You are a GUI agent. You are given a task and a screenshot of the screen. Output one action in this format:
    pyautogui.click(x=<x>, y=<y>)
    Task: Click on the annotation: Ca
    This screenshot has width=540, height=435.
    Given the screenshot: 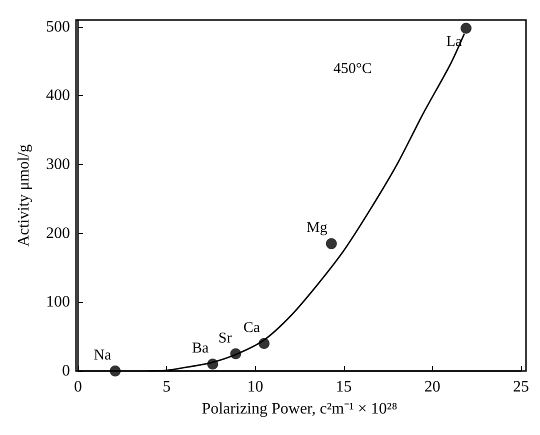 What is the action you would take?
    pyautogui.click(x=251, y=328)
    